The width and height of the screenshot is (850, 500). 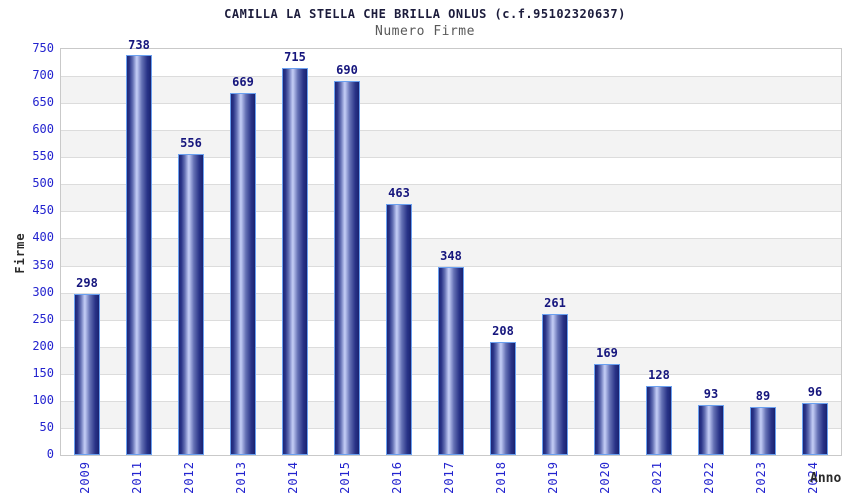 What do you see at coordinates (709, 477) in the screenshot?
I see `x-tick-2022: 2022` at bounding box center [709, 477].